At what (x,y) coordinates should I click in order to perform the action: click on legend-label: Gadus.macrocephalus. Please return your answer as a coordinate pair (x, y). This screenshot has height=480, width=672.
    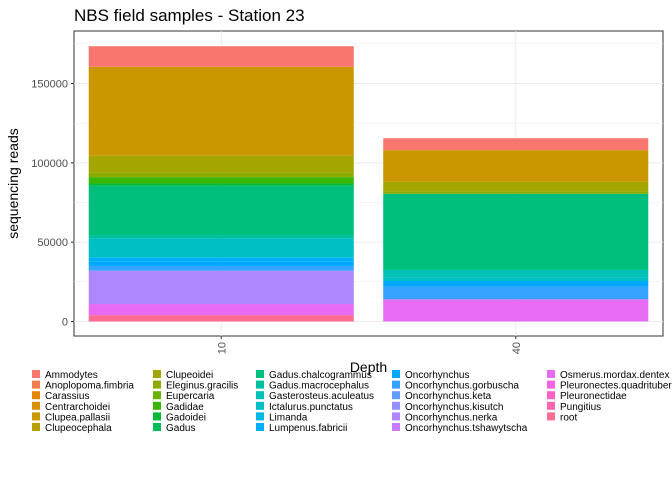
    Looking at the image, I should click on (319, 386).